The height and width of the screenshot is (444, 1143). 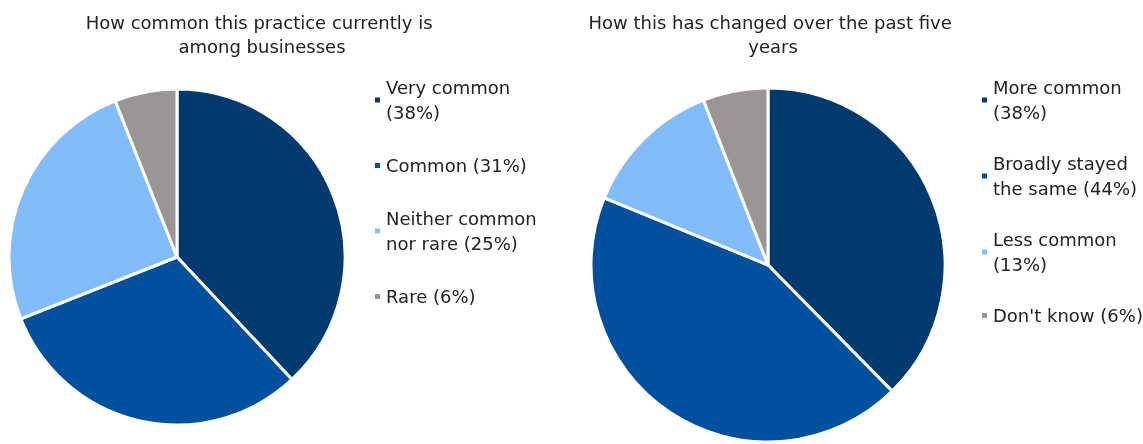 I want to click on legend-label: Broadly stayed the same (44%), so click(x=1065, y=176).